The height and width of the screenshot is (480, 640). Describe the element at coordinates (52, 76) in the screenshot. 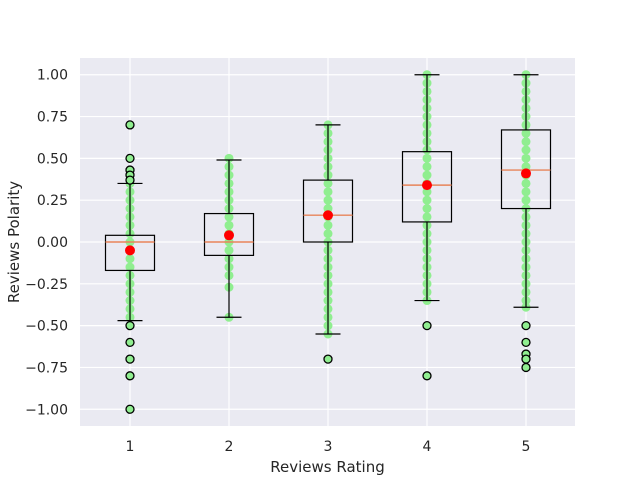

I see `y-tick-label: 1.00` at that location.